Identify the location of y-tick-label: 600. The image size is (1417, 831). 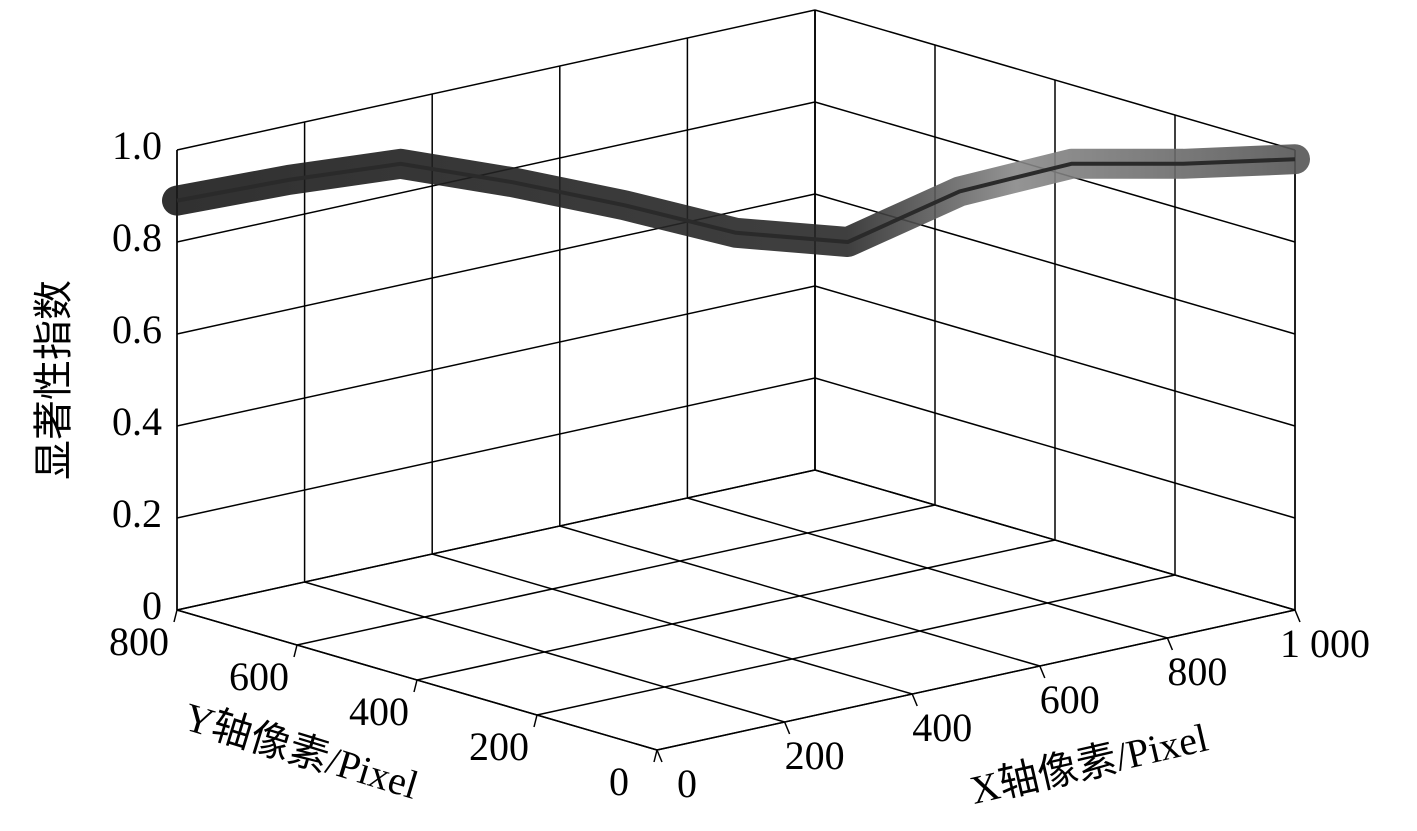
(259, 676).